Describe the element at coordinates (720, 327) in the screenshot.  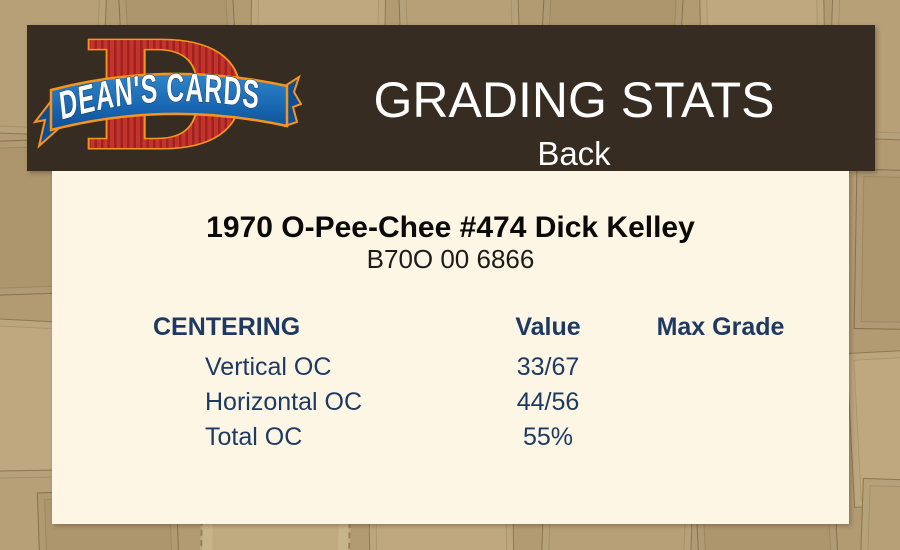
I see `column-header-max-grade: Max Grade` at that location.